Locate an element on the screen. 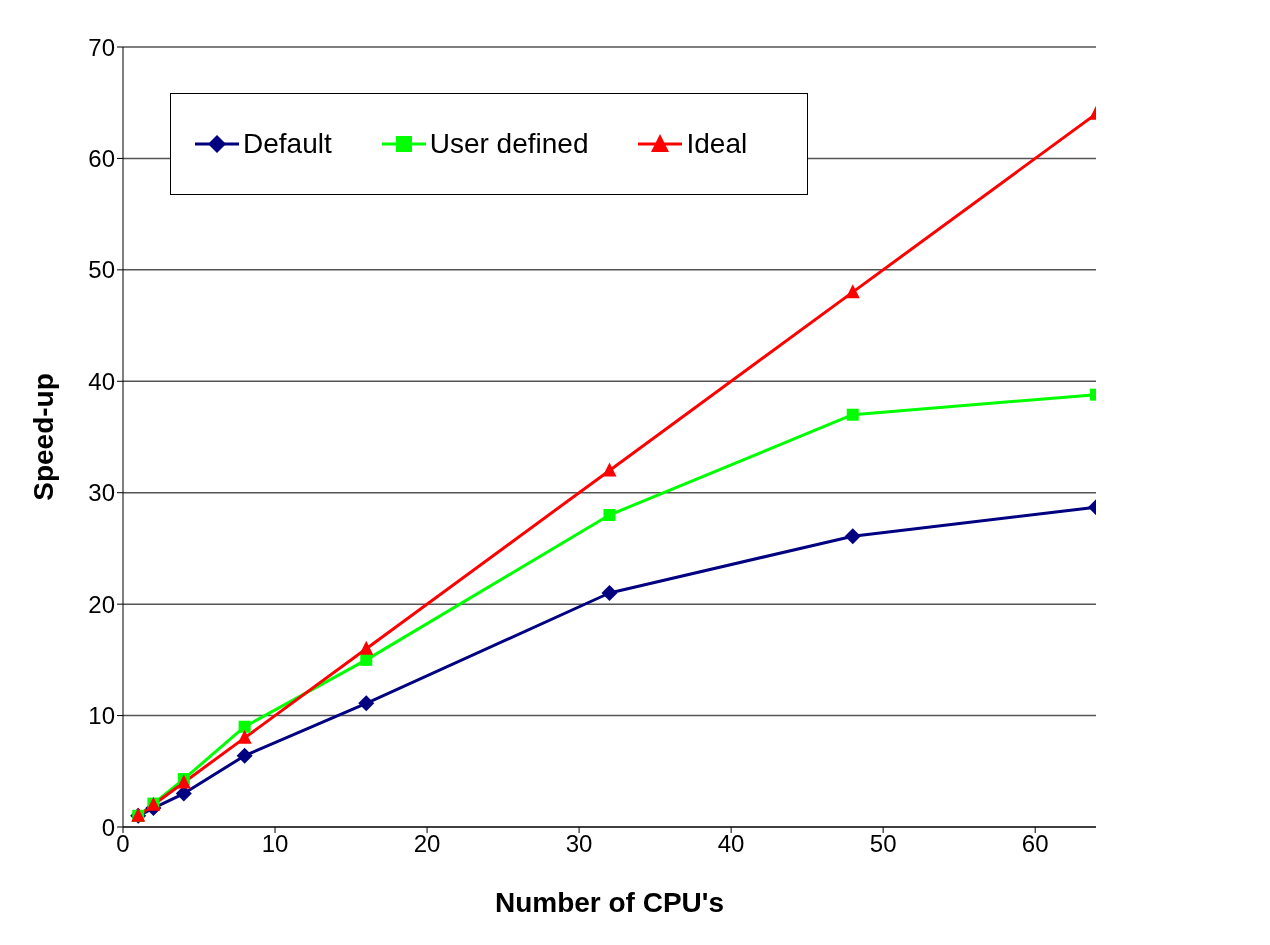  y-axis-title: Speed-up is located at coordinates (43, 437).